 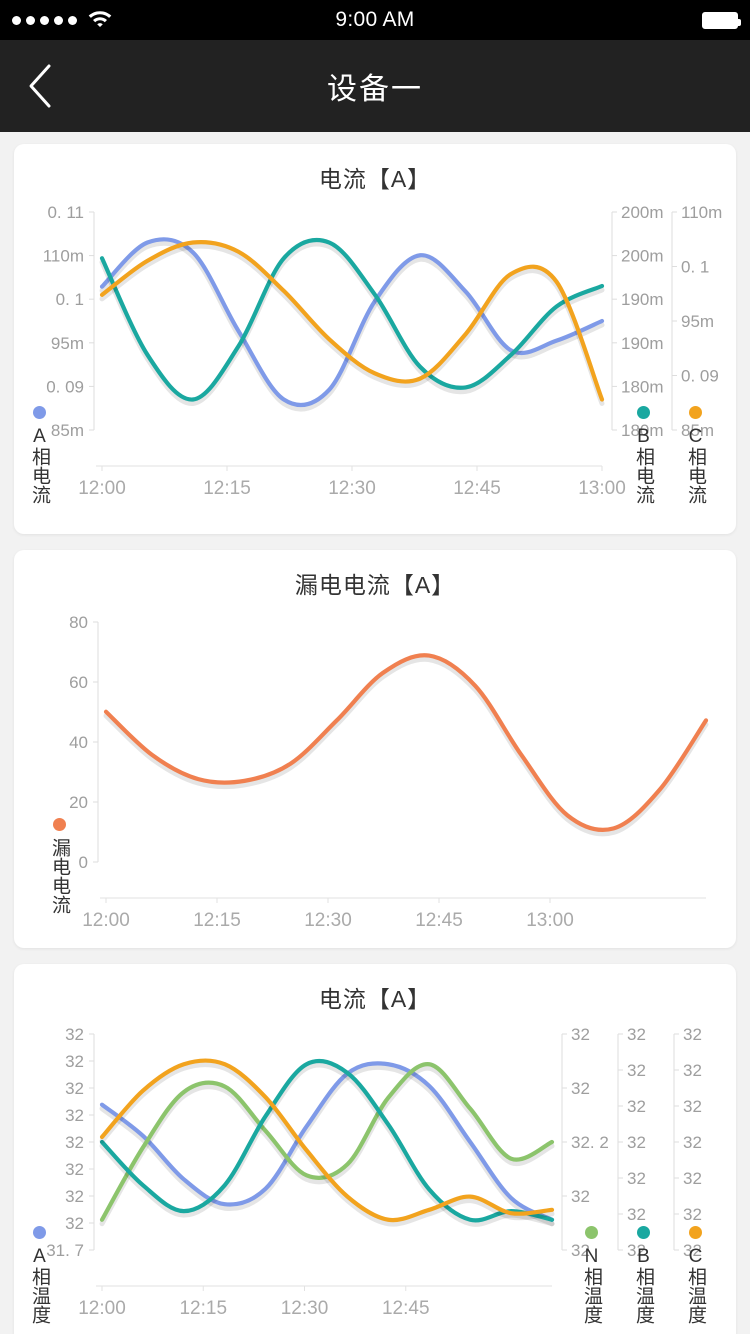 What do you see at coordinates (78, 682) in the screenshot?
I see `y-axis-tick-label: 60` at bounding box center [78, 682].